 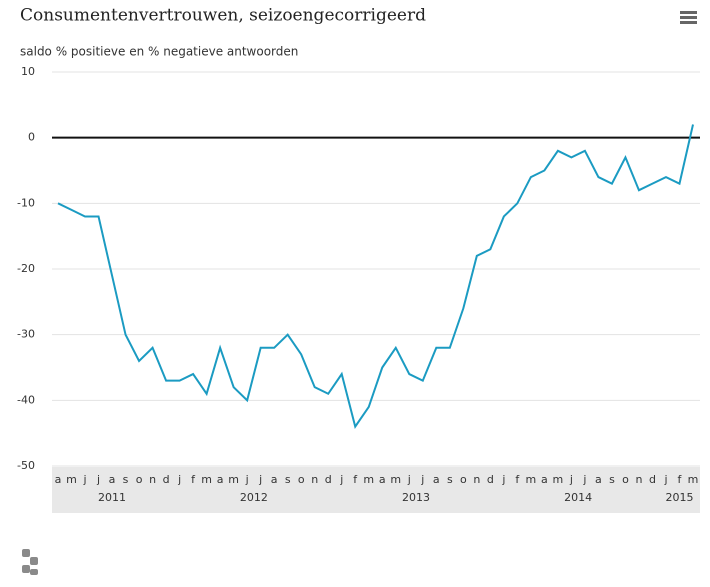 I want to click on year-label: 2013, so click(x=416, y=497).